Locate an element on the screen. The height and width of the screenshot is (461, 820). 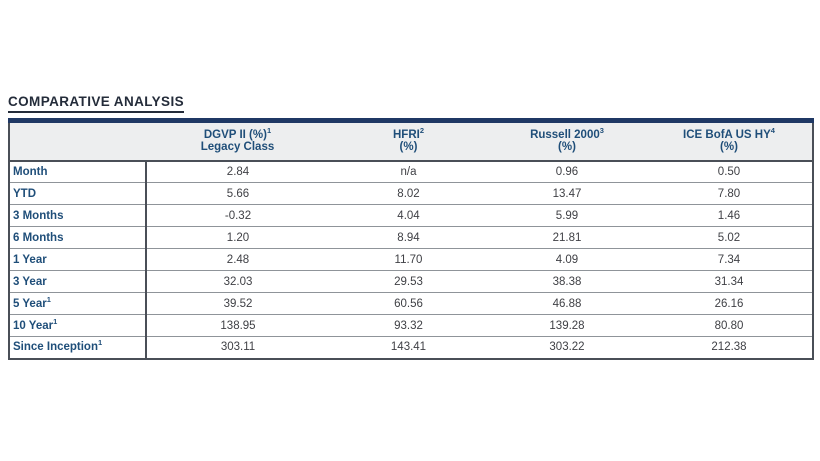
value-cell: 5.99 is located at coordinates (567, 215).